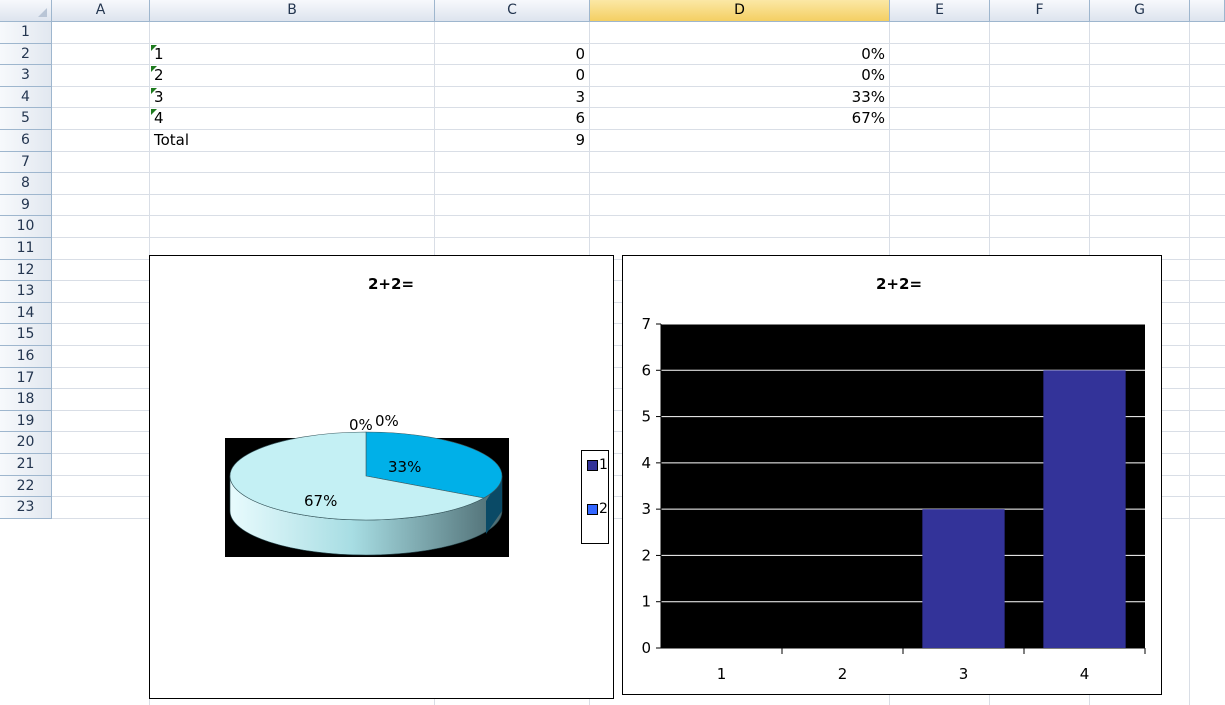 The height and width of the screenshot is (705, 1225). Describe the element at coordinates (159, 96) in the screenshot. I see `cell-b4: 3` at that location.